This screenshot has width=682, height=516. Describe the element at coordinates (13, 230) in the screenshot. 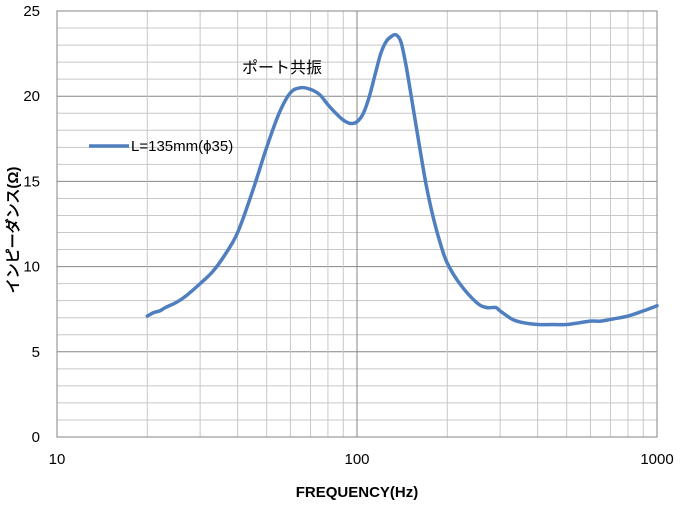

I see `y-axis-title: インピーダンス(Ω)` at that location.